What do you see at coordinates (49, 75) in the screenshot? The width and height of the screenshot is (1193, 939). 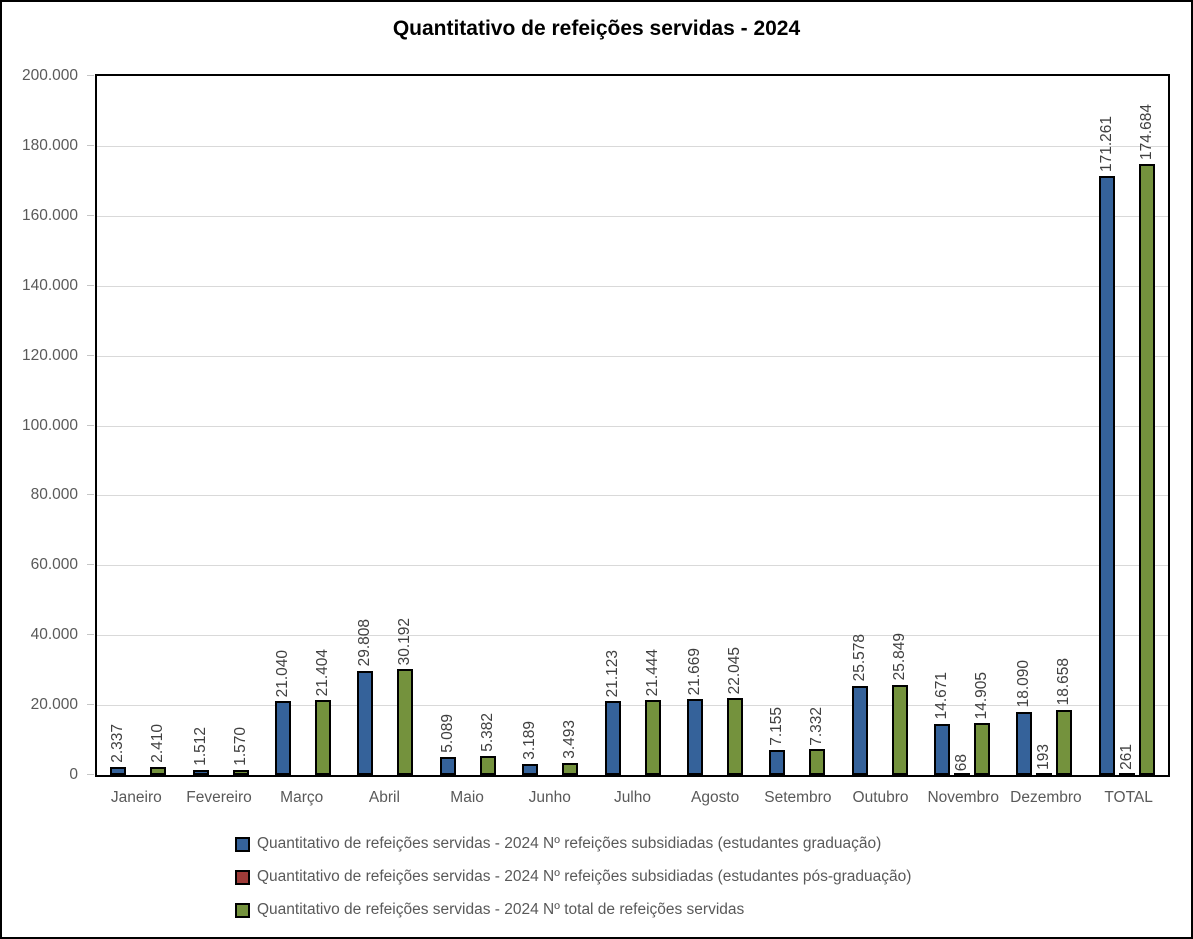 I see `y-axis-tick-label: 200.000` at bounding box center [49, 75].